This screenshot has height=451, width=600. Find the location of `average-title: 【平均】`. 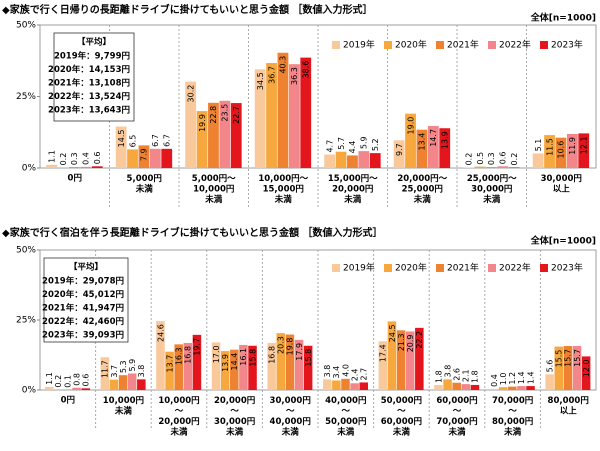

average-title: 【平均】 is located at coordinates (94, 42).